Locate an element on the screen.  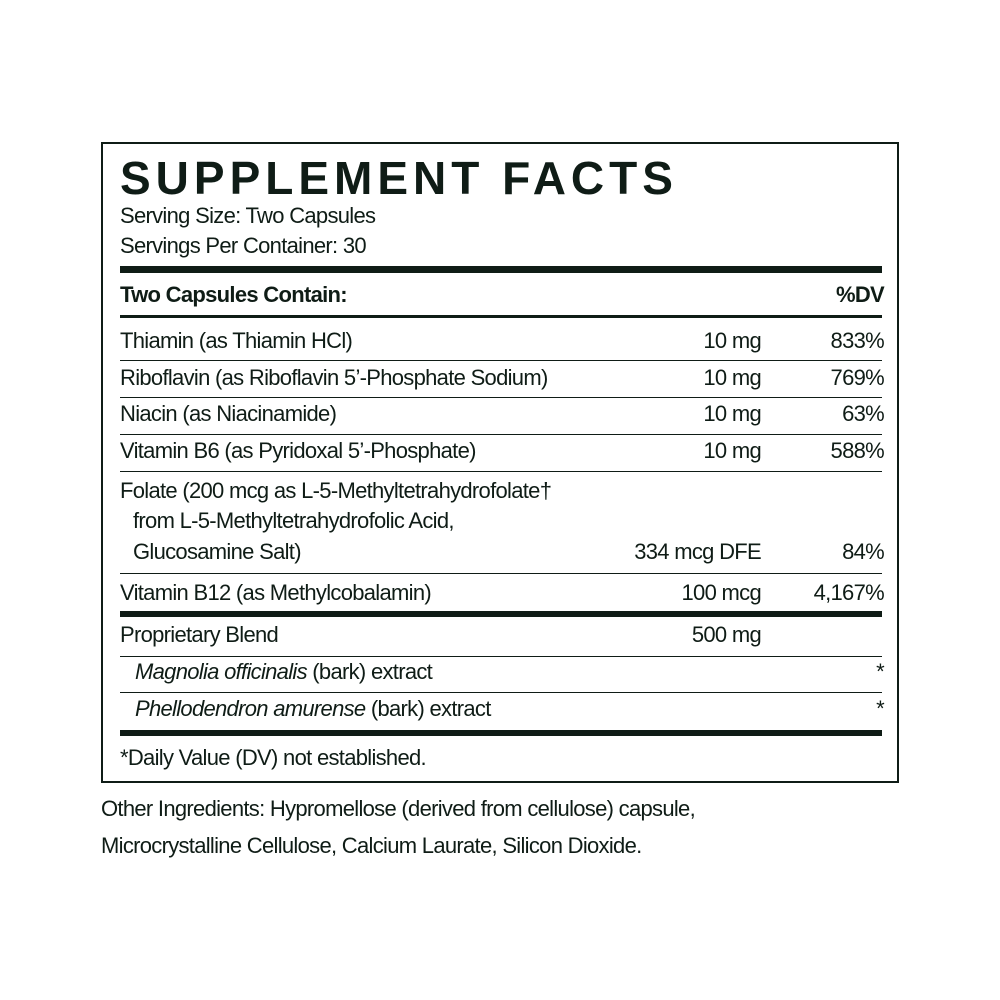
servings-per-container: Servings Per Container: 30 is located at coordinates (243, 245).